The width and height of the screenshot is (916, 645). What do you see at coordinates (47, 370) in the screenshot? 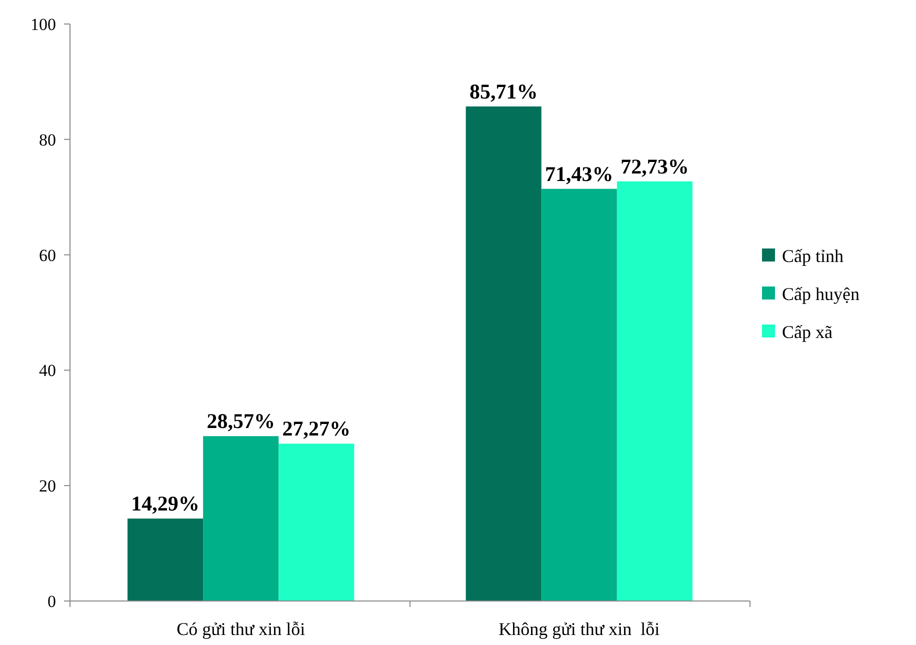
I see `y-tick-label: 40` at bounding box center [47, 370].